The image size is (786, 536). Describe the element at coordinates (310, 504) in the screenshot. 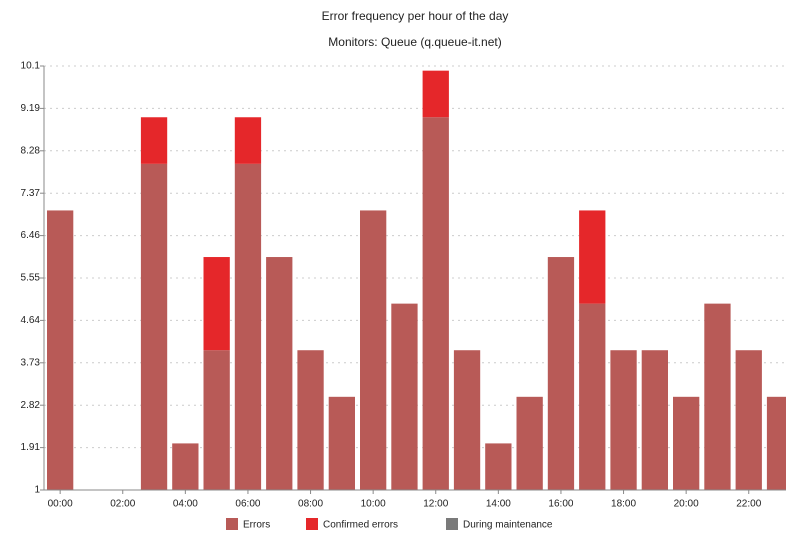

I see `x-tick-label: 08:00` at that location.